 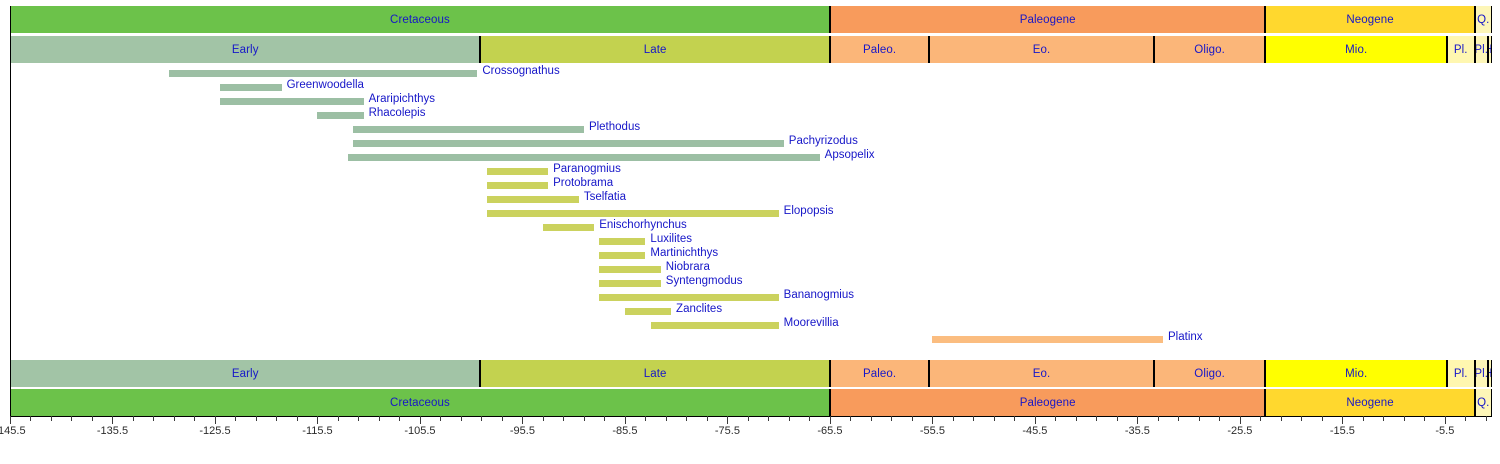 I want to click on range-bar-greenwoodella, so click(x=251, y=87).